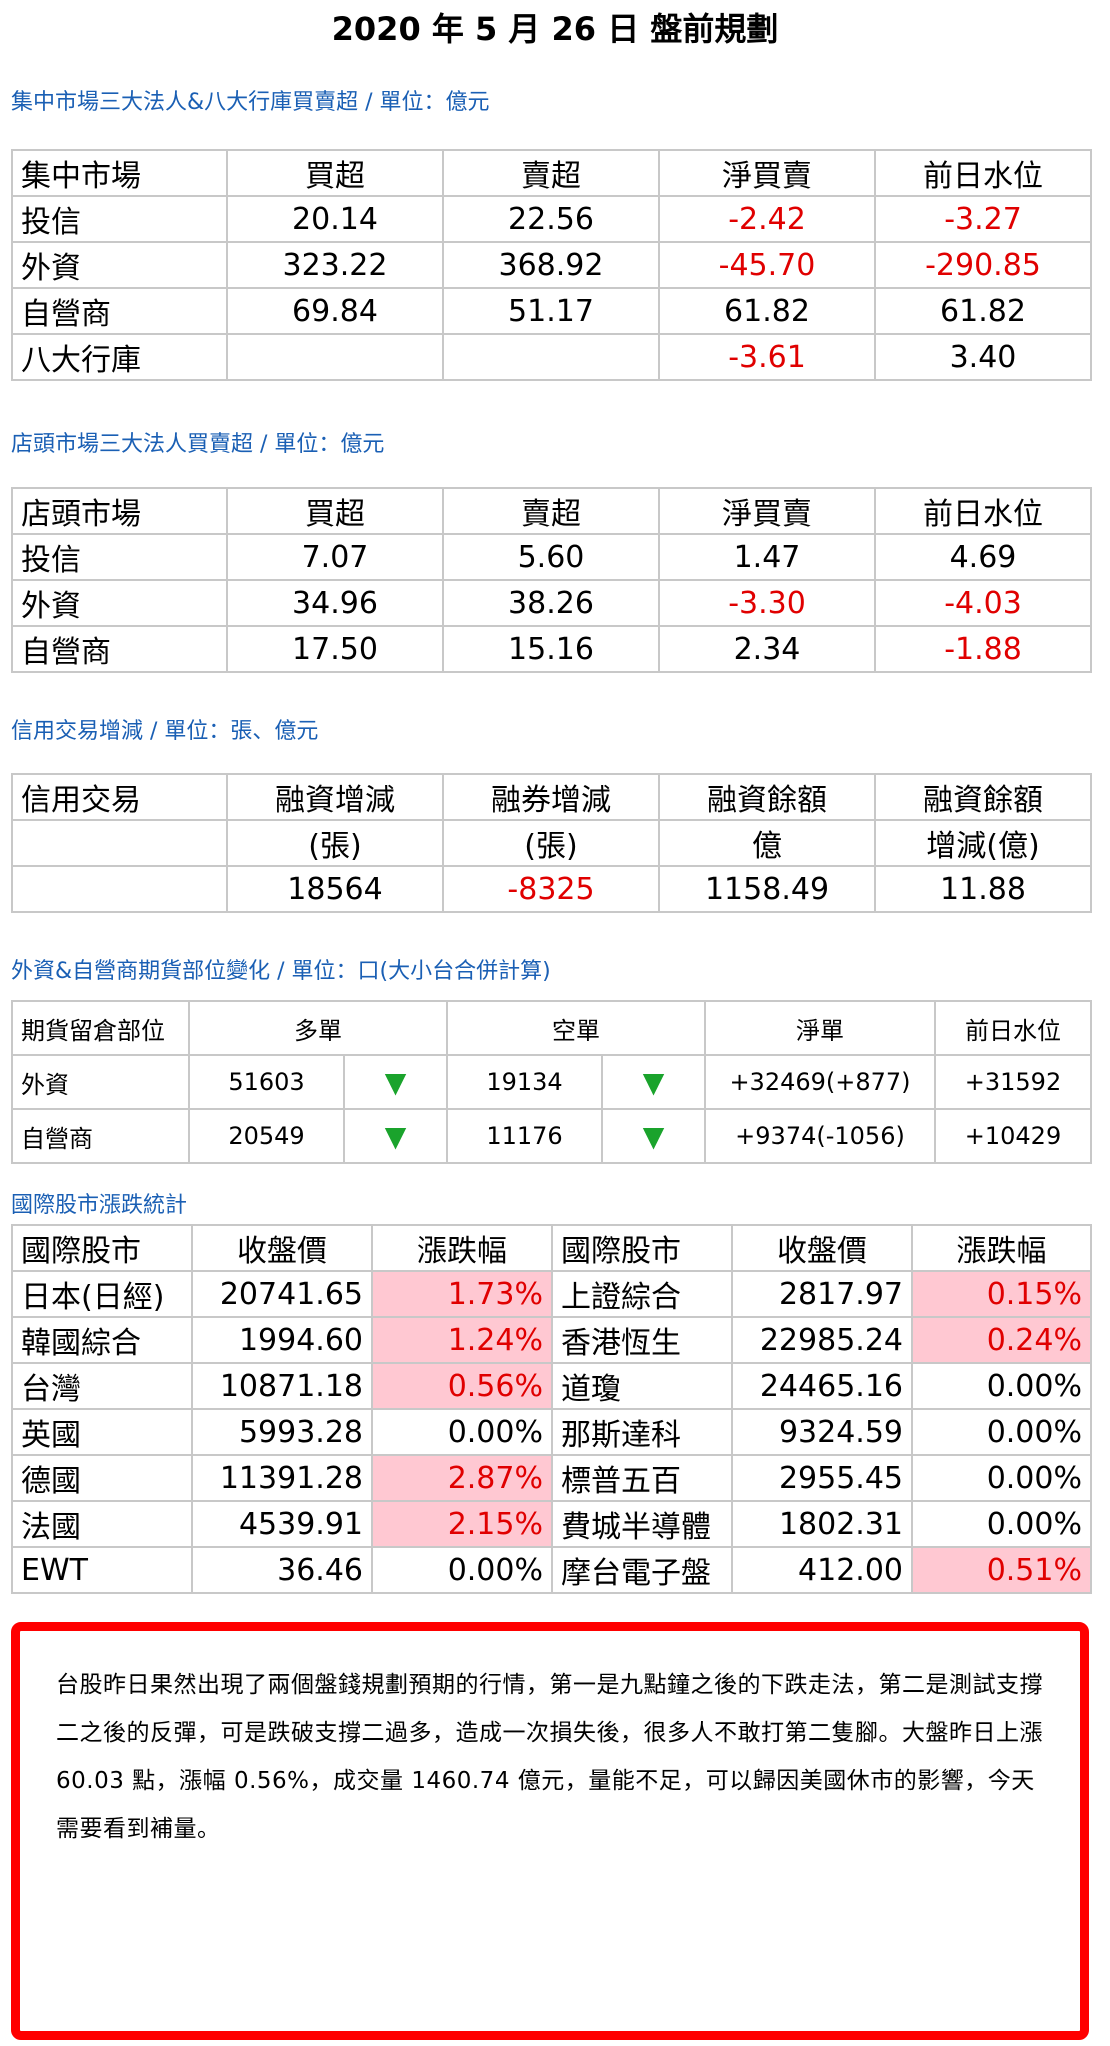 The image size is (1110, 2046). I want to click on sell-cell: 368.92, so click(551, 265).